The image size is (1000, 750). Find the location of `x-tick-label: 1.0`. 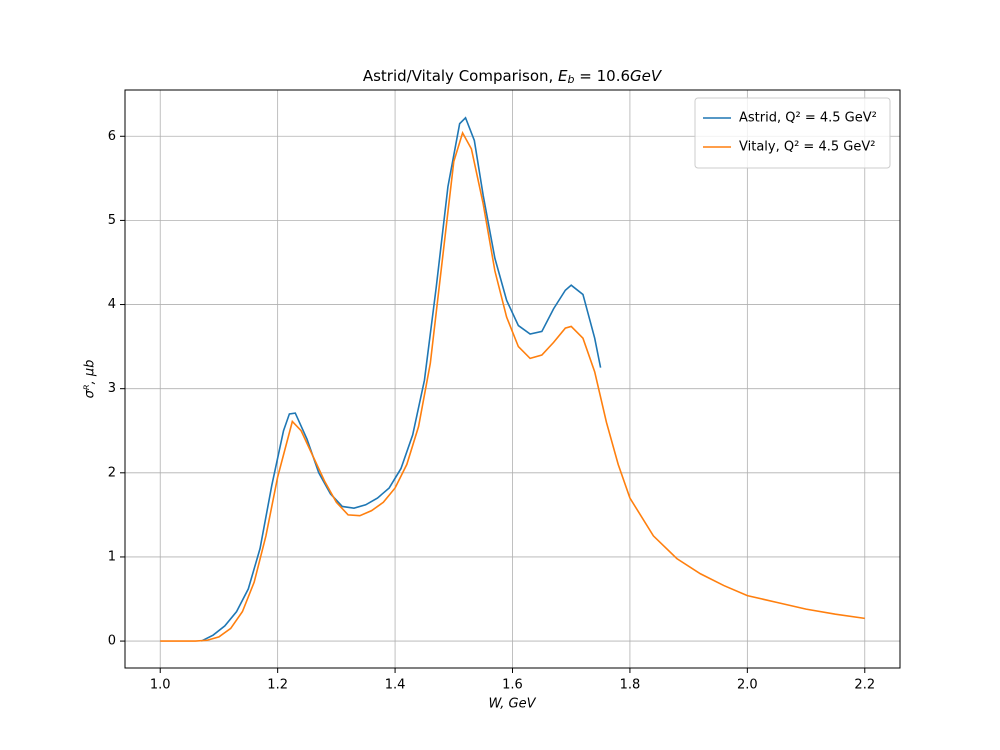

x-tick-label: 1.0 is located at coordinates (160, 685).